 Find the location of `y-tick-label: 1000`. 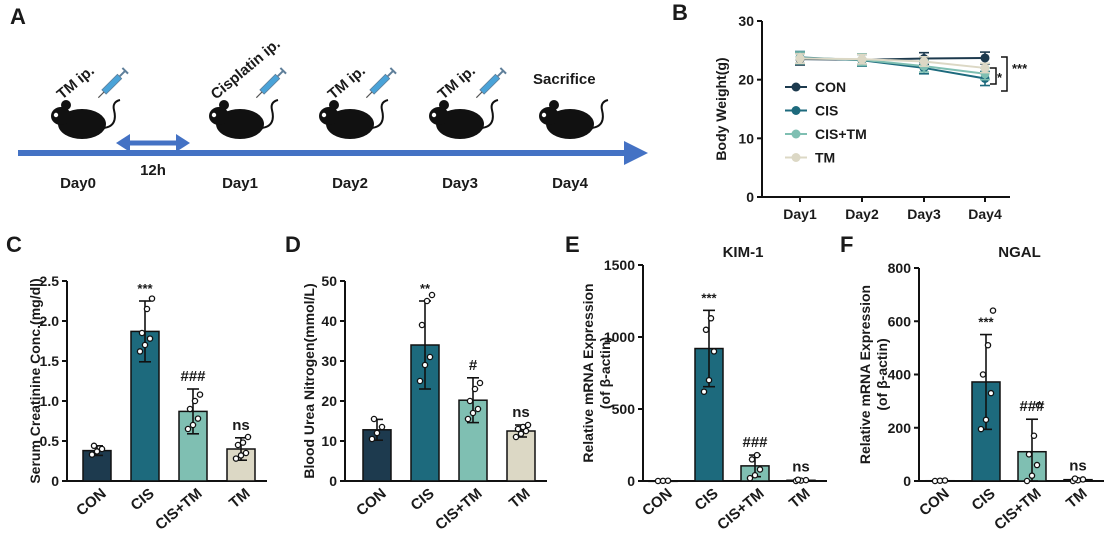

y-tick-label: 1000 is located at coordinates (619, 337).